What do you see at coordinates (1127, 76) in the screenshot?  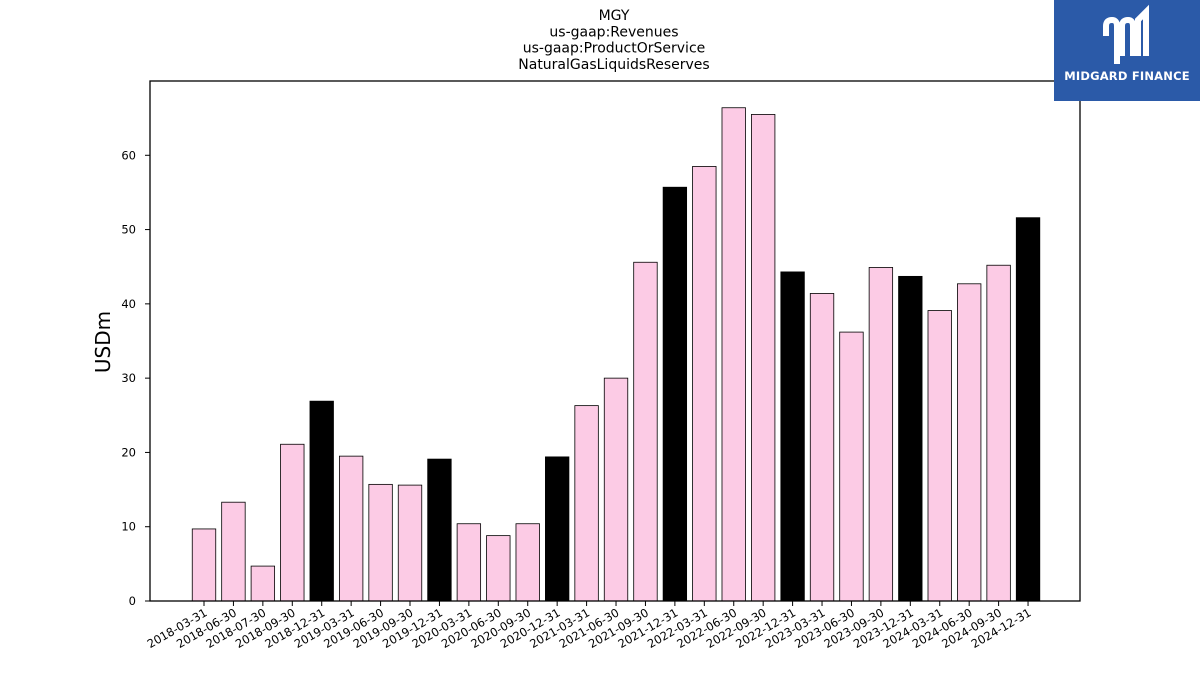 I see `brand-name: MIDGARD FINANCE` at bounding box center [1127, 76].